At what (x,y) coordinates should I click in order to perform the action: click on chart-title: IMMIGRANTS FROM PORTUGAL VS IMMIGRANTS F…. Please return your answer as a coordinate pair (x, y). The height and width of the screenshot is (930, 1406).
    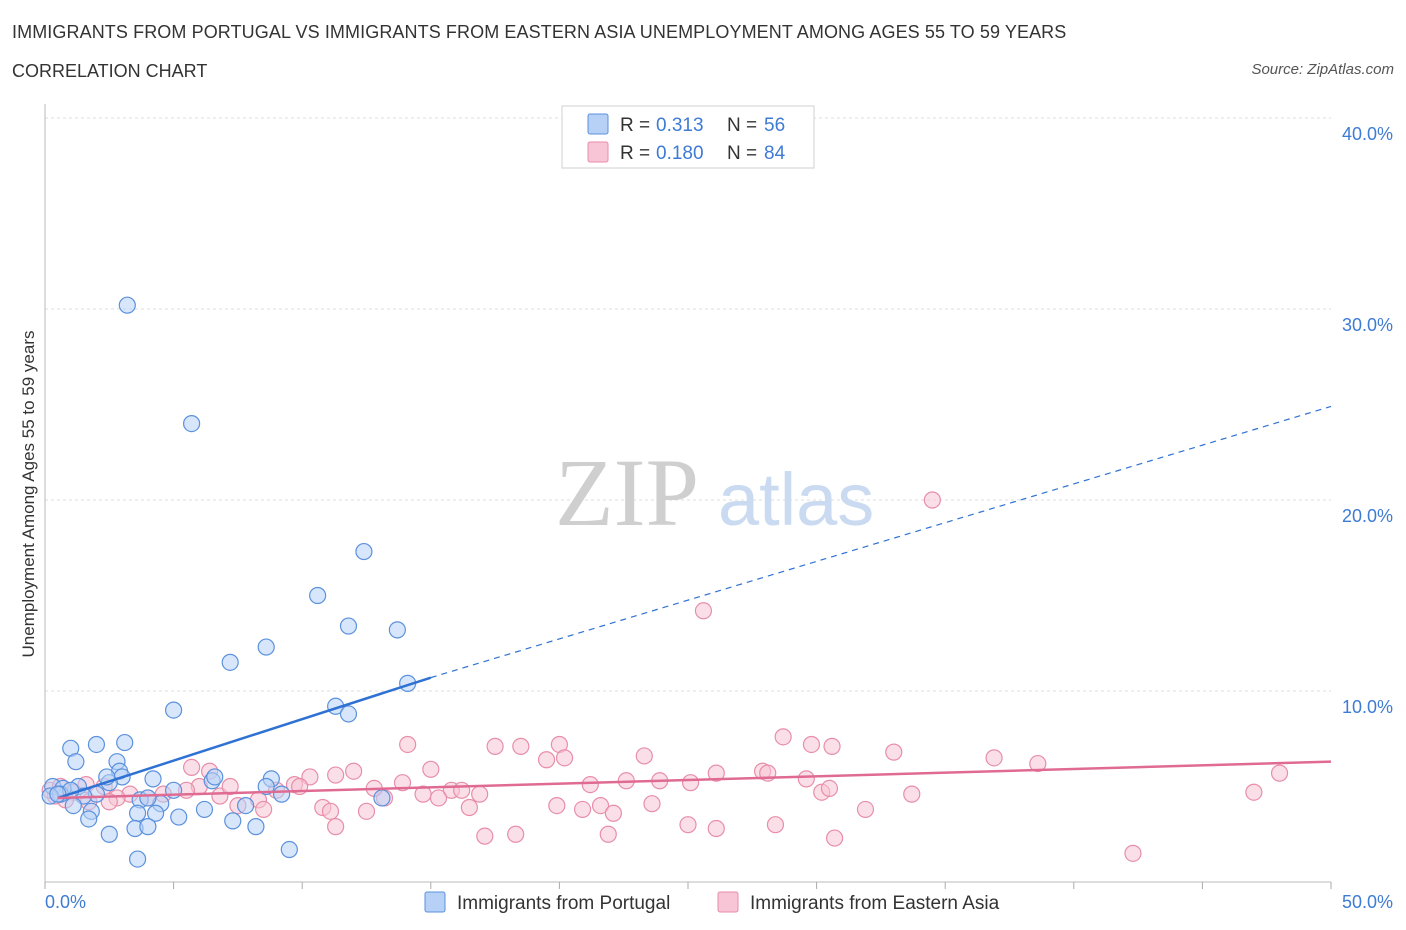
    Looking at the image, I should click on (539, 32).